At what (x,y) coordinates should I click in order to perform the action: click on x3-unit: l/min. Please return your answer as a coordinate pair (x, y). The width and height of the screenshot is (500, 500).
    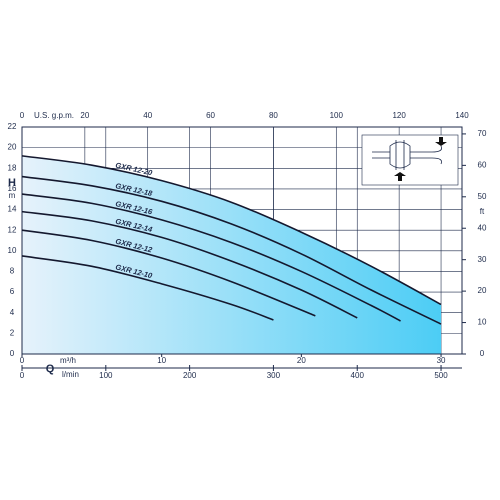
    Looking at the image, I should click on (70, 374).